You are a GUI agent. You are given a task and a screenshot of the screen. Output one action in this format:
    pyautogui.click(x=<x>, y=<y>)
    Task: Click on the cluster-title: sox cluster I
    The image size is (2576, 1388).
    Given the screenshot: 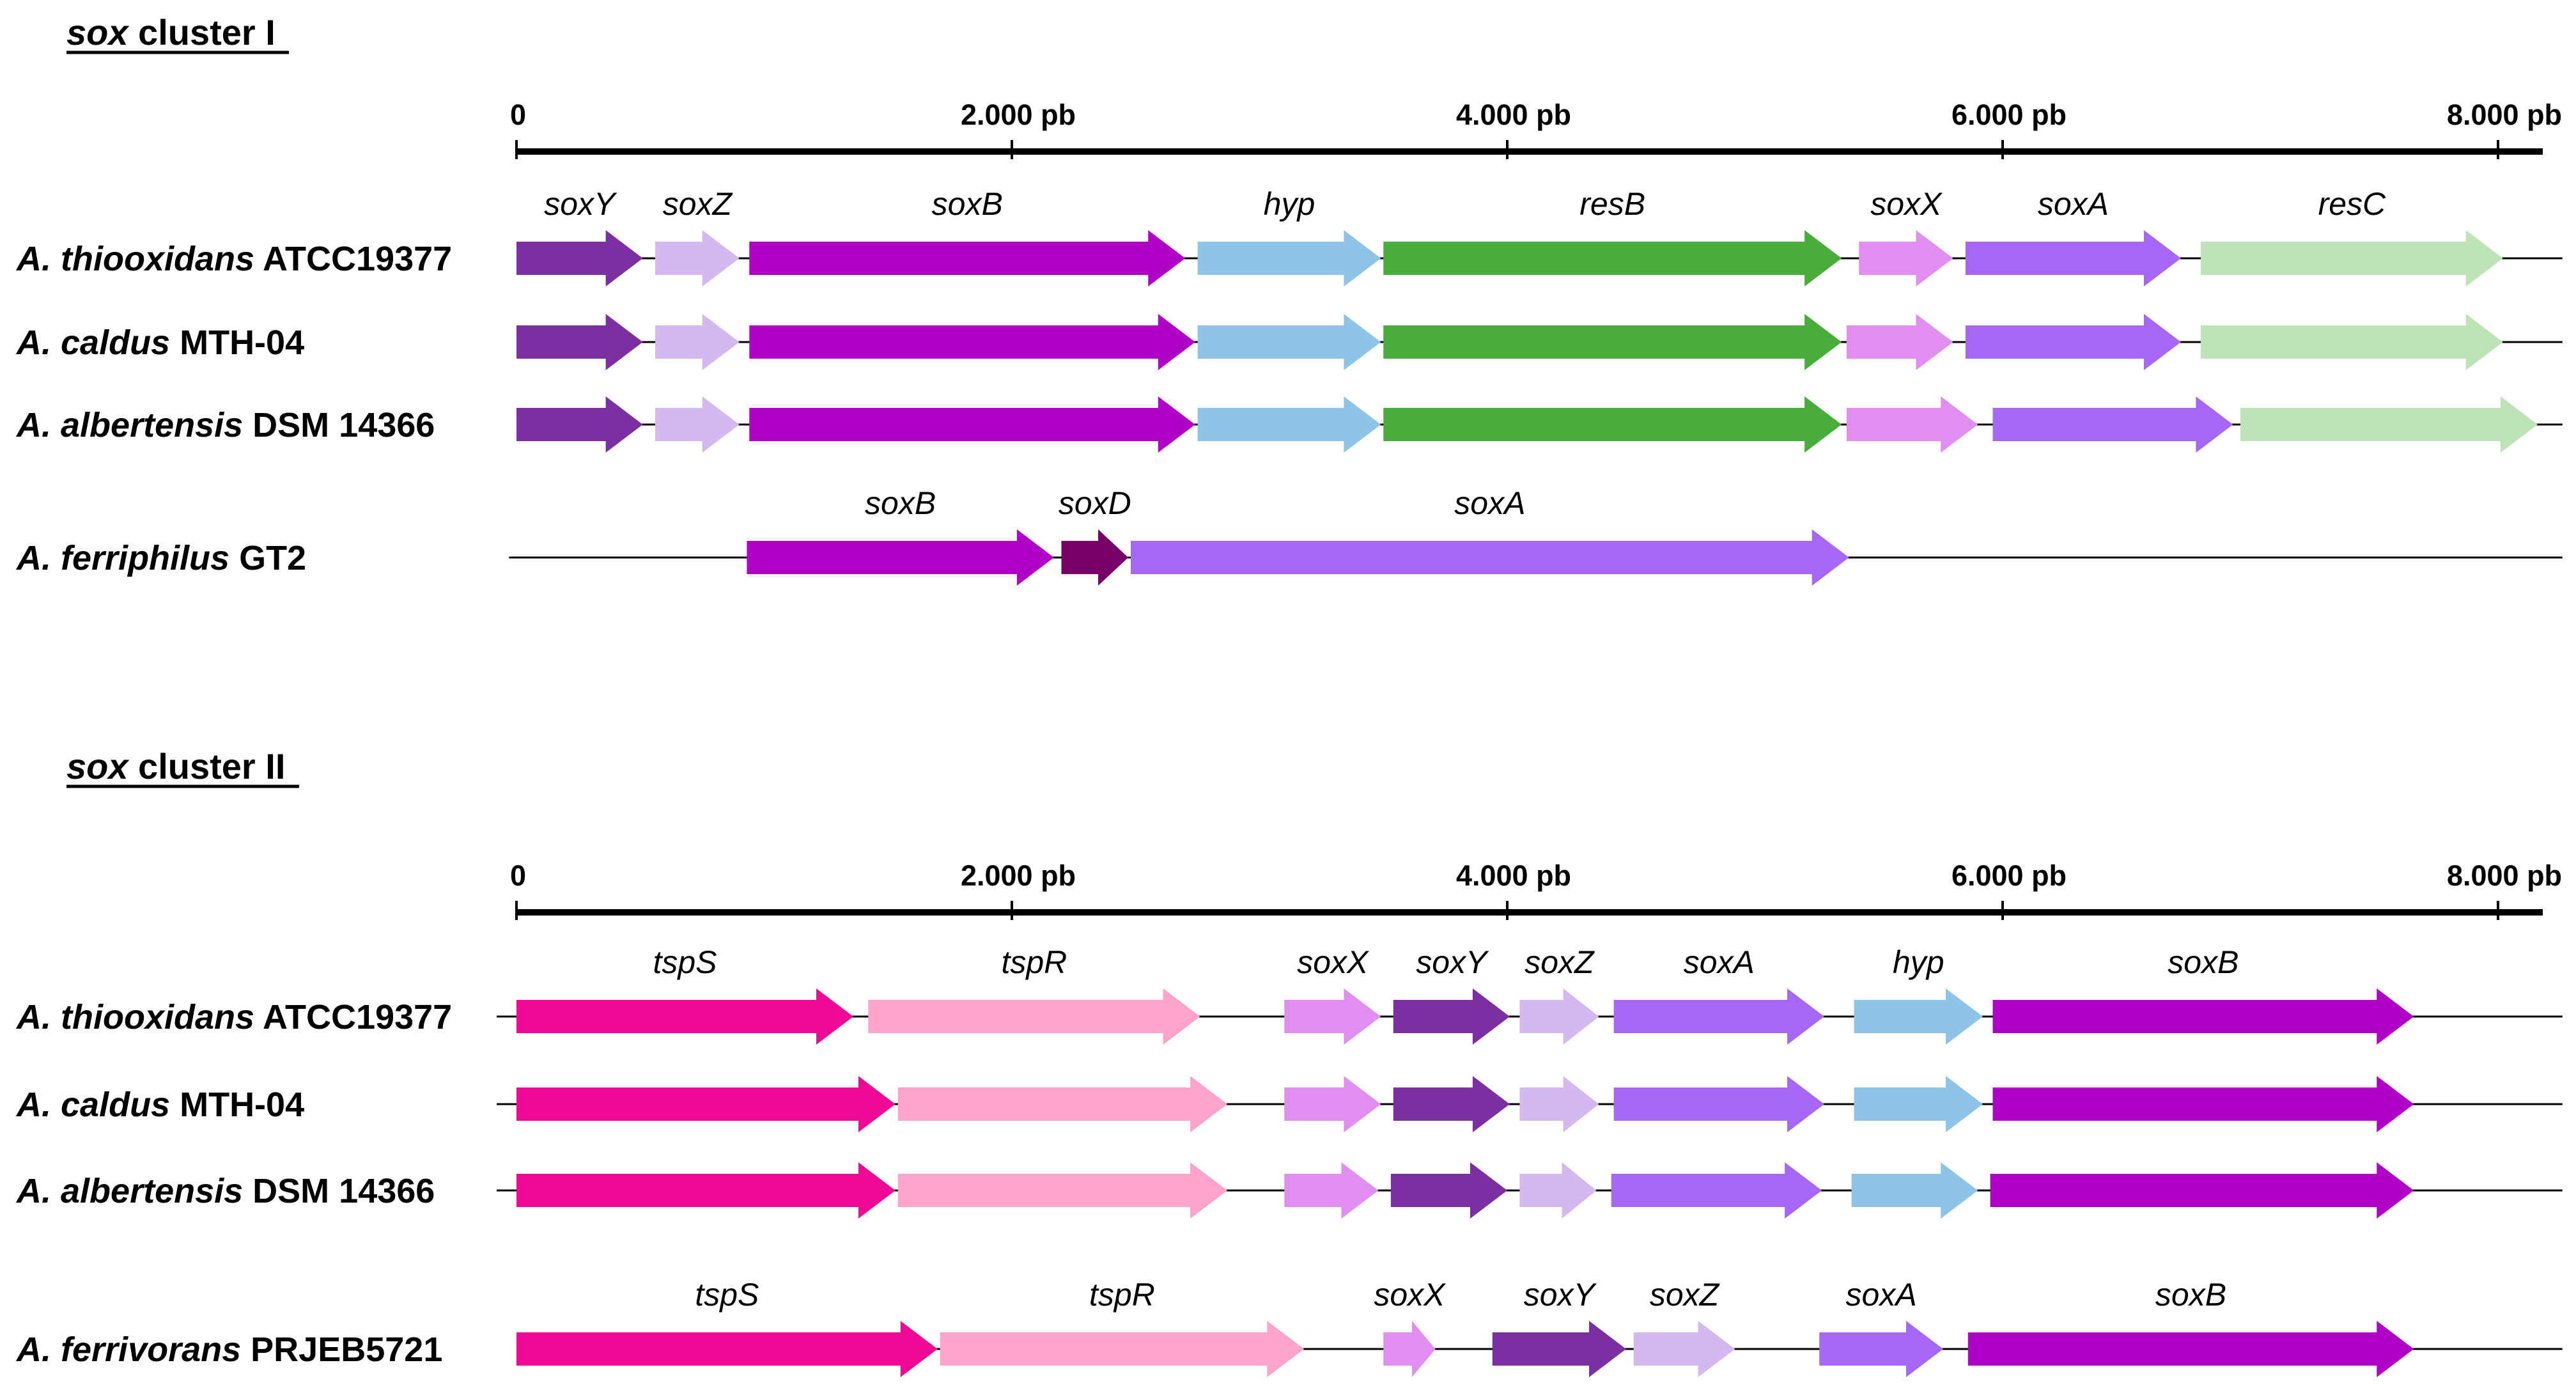 What is the action you would take?
    pyautogui.click(x=170, y=32)
    